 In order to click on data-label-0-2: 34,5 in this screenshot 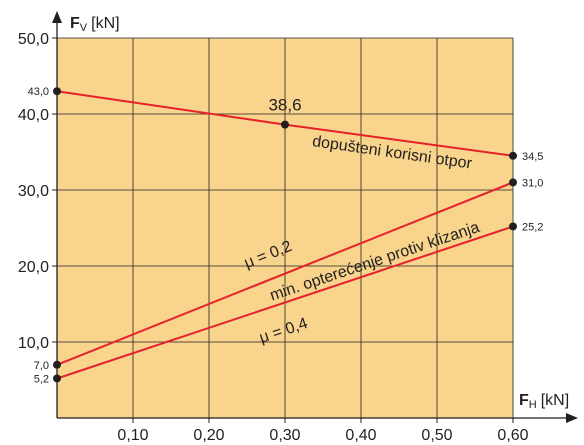, I will do `click(532, 157)`.